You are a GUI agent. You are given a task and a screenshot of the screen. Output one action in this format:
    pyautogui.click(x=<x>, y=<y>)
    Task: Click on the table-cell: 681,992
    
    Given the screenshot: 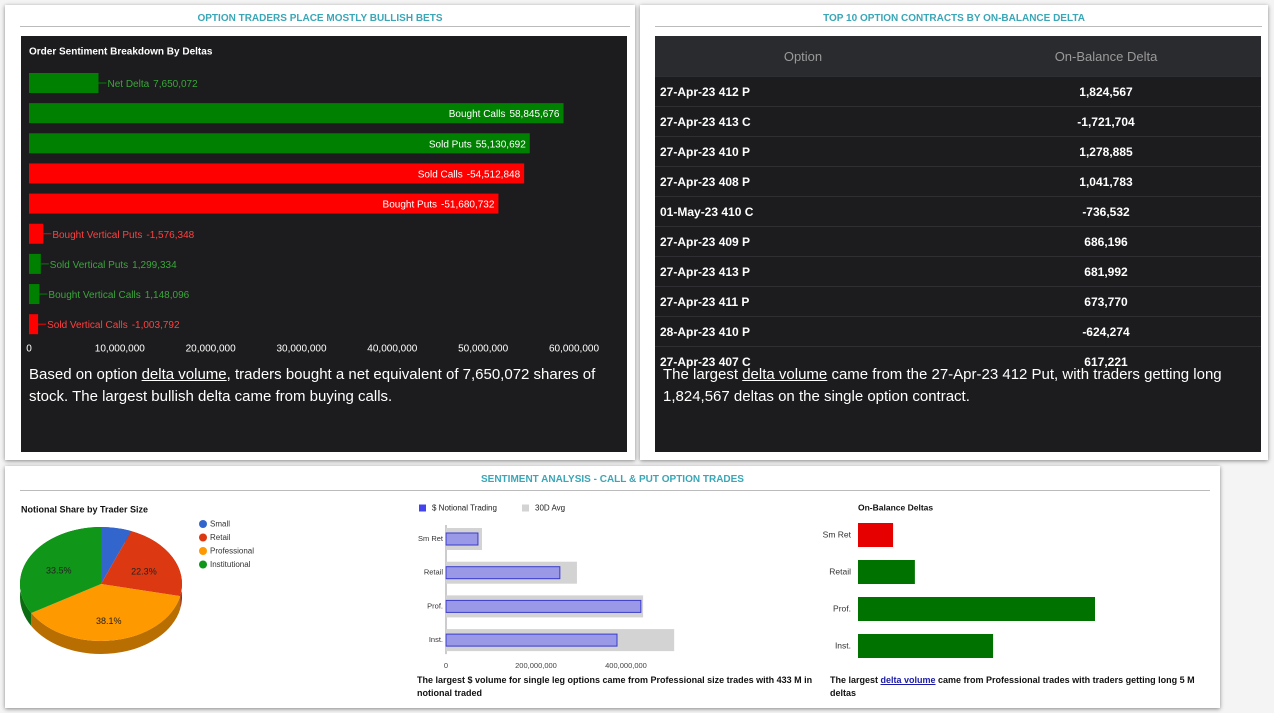 What is the action you would take?
    pyautogui.click(x=1106, y=271)
    